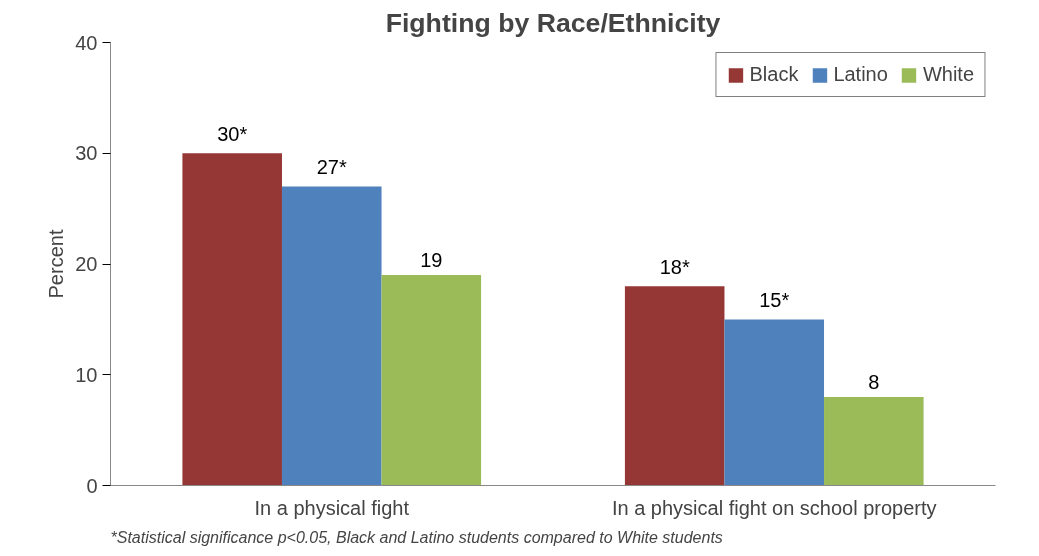 The height and width of the screenshot is (556, 1039). I want to click on data-label: 15*, so click(774, 300).